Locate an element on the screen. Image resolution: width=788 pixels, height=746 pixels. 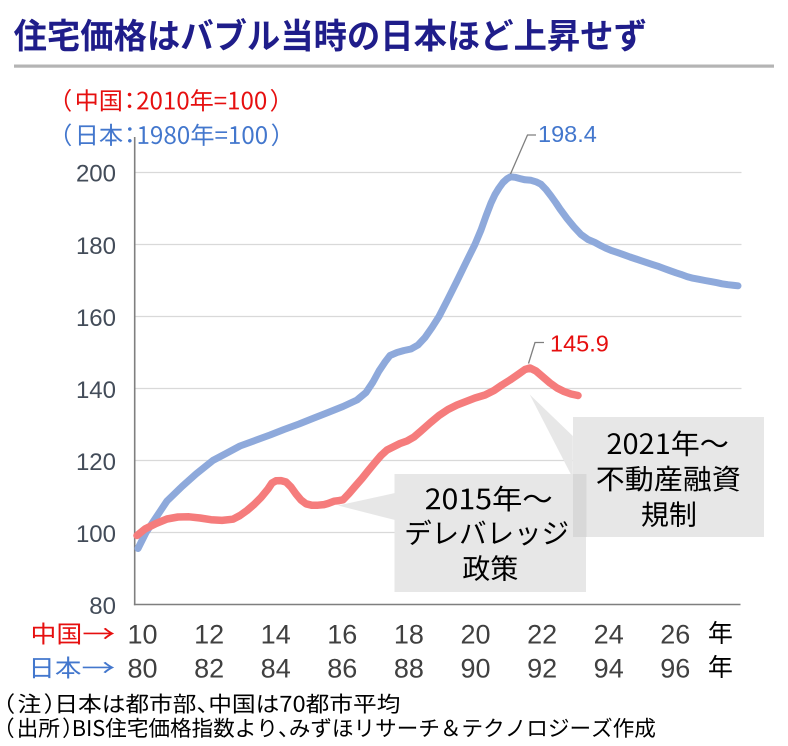
svg-text: 120 is located at coordinates (96, 462).